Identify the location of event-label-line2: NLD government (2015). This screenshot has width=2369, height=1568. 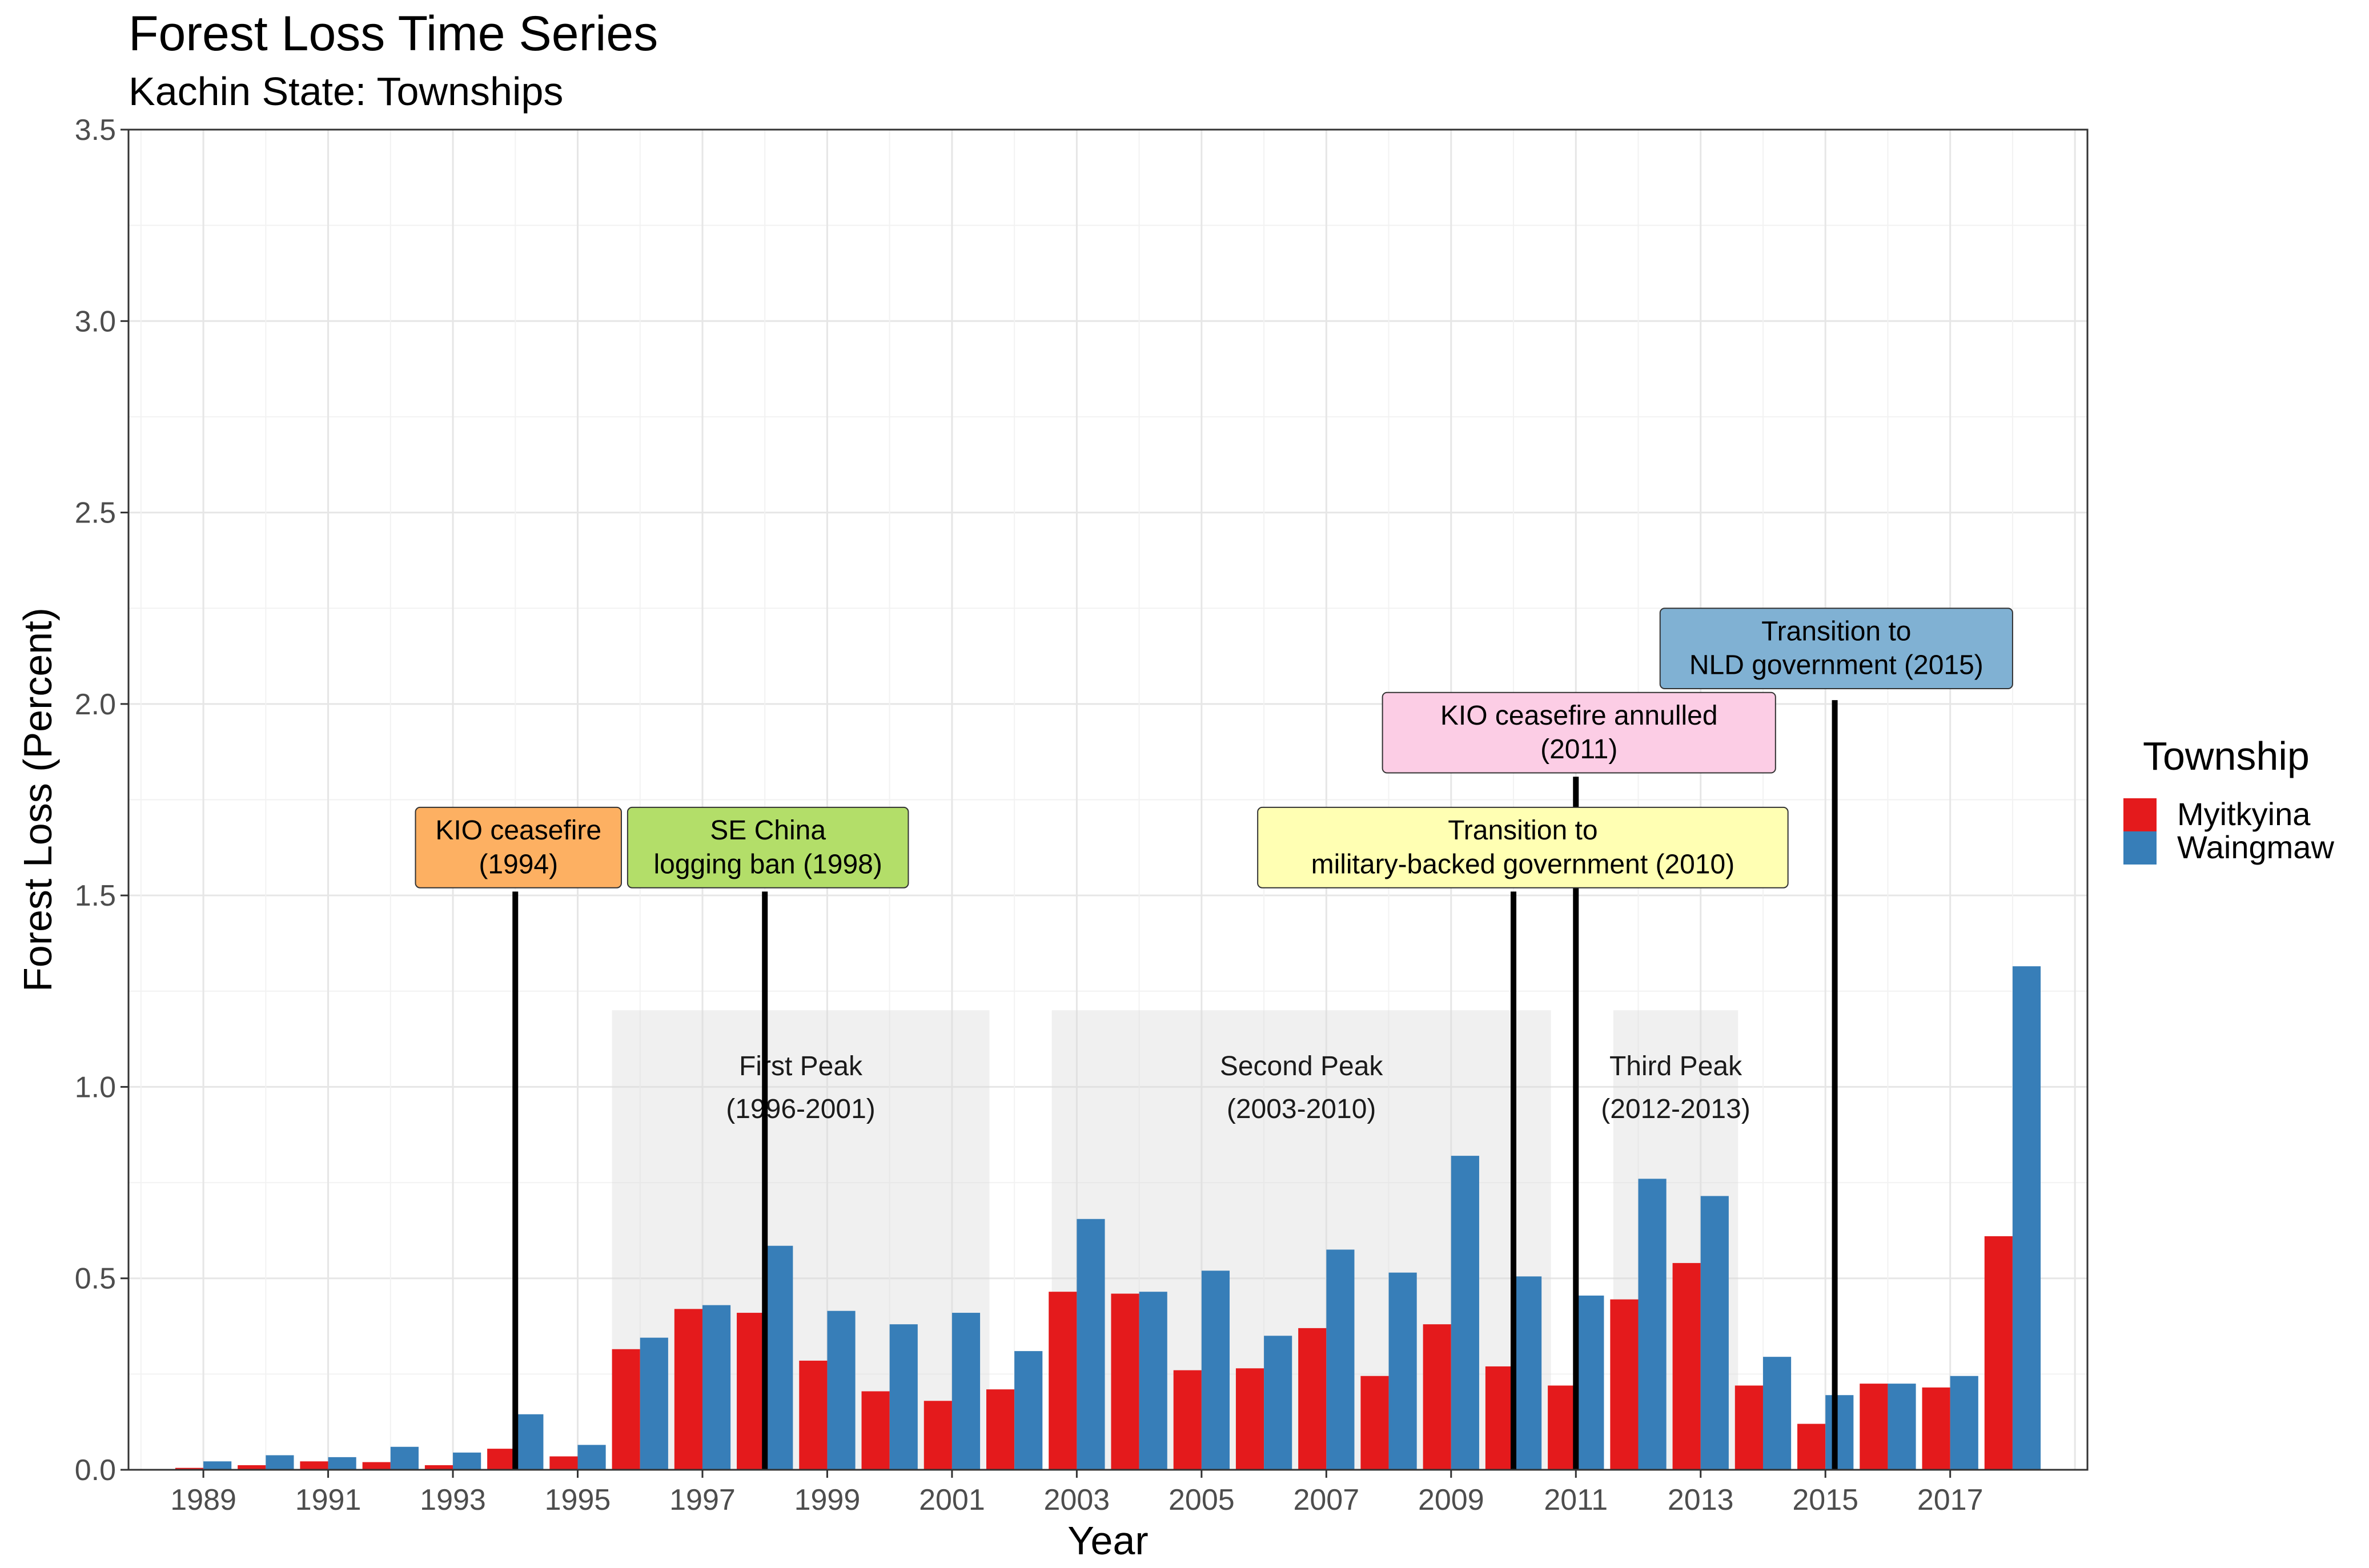
(1836, 666).